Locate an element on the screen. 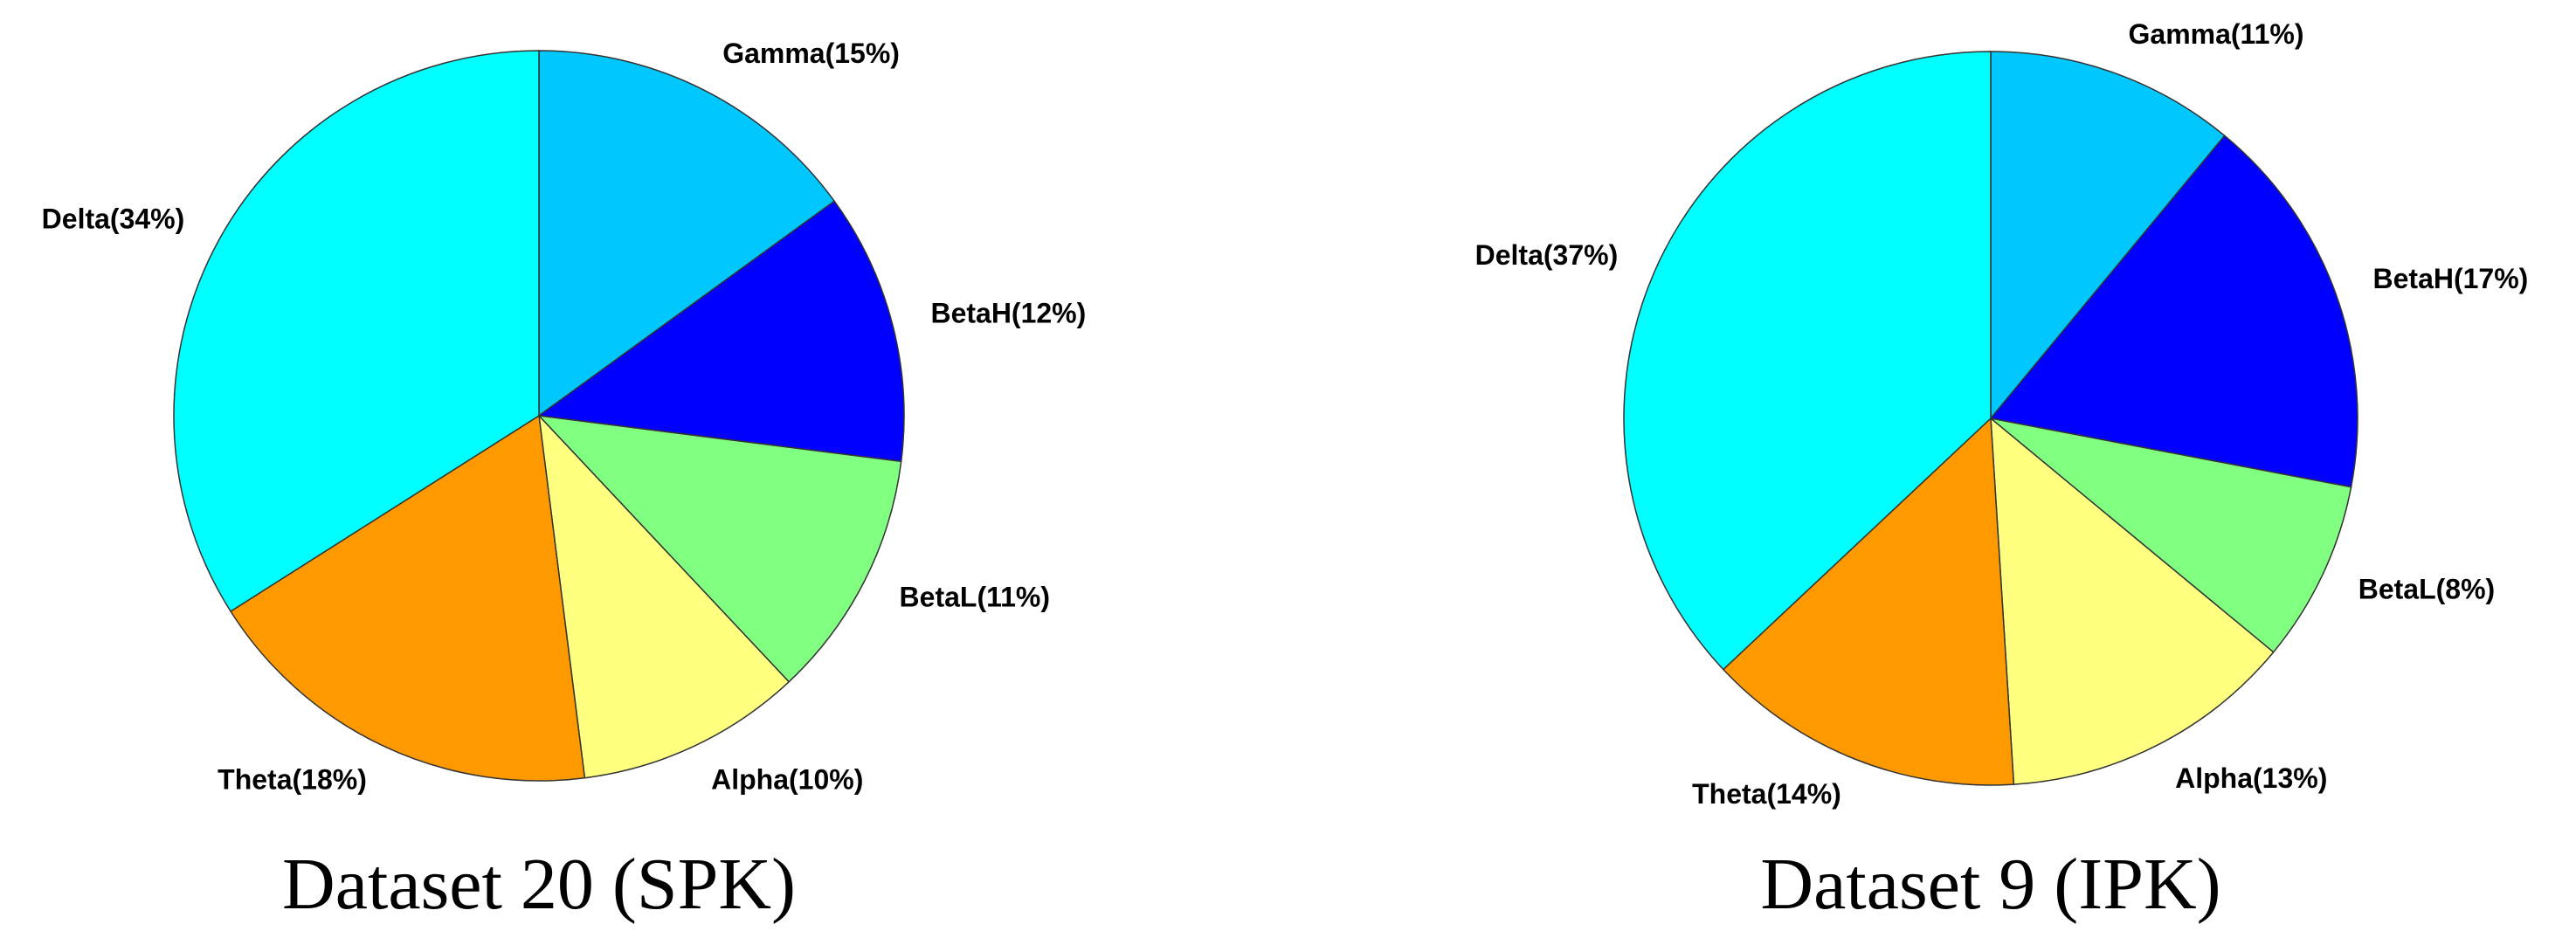 Image resolution: width=2576 pixels, height=938 pixels. slice-label: Delta(37%) is located at coordinates (1547, 255).